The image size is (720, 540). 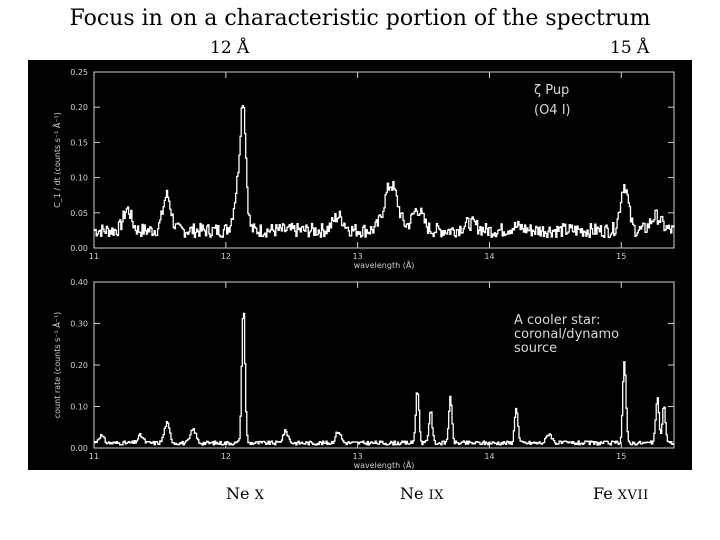 What do you see at coordinates (630, 48) in the screenshot?
I see `marker-15-angstrom: 15 Å` at bounding box center [630, 48].